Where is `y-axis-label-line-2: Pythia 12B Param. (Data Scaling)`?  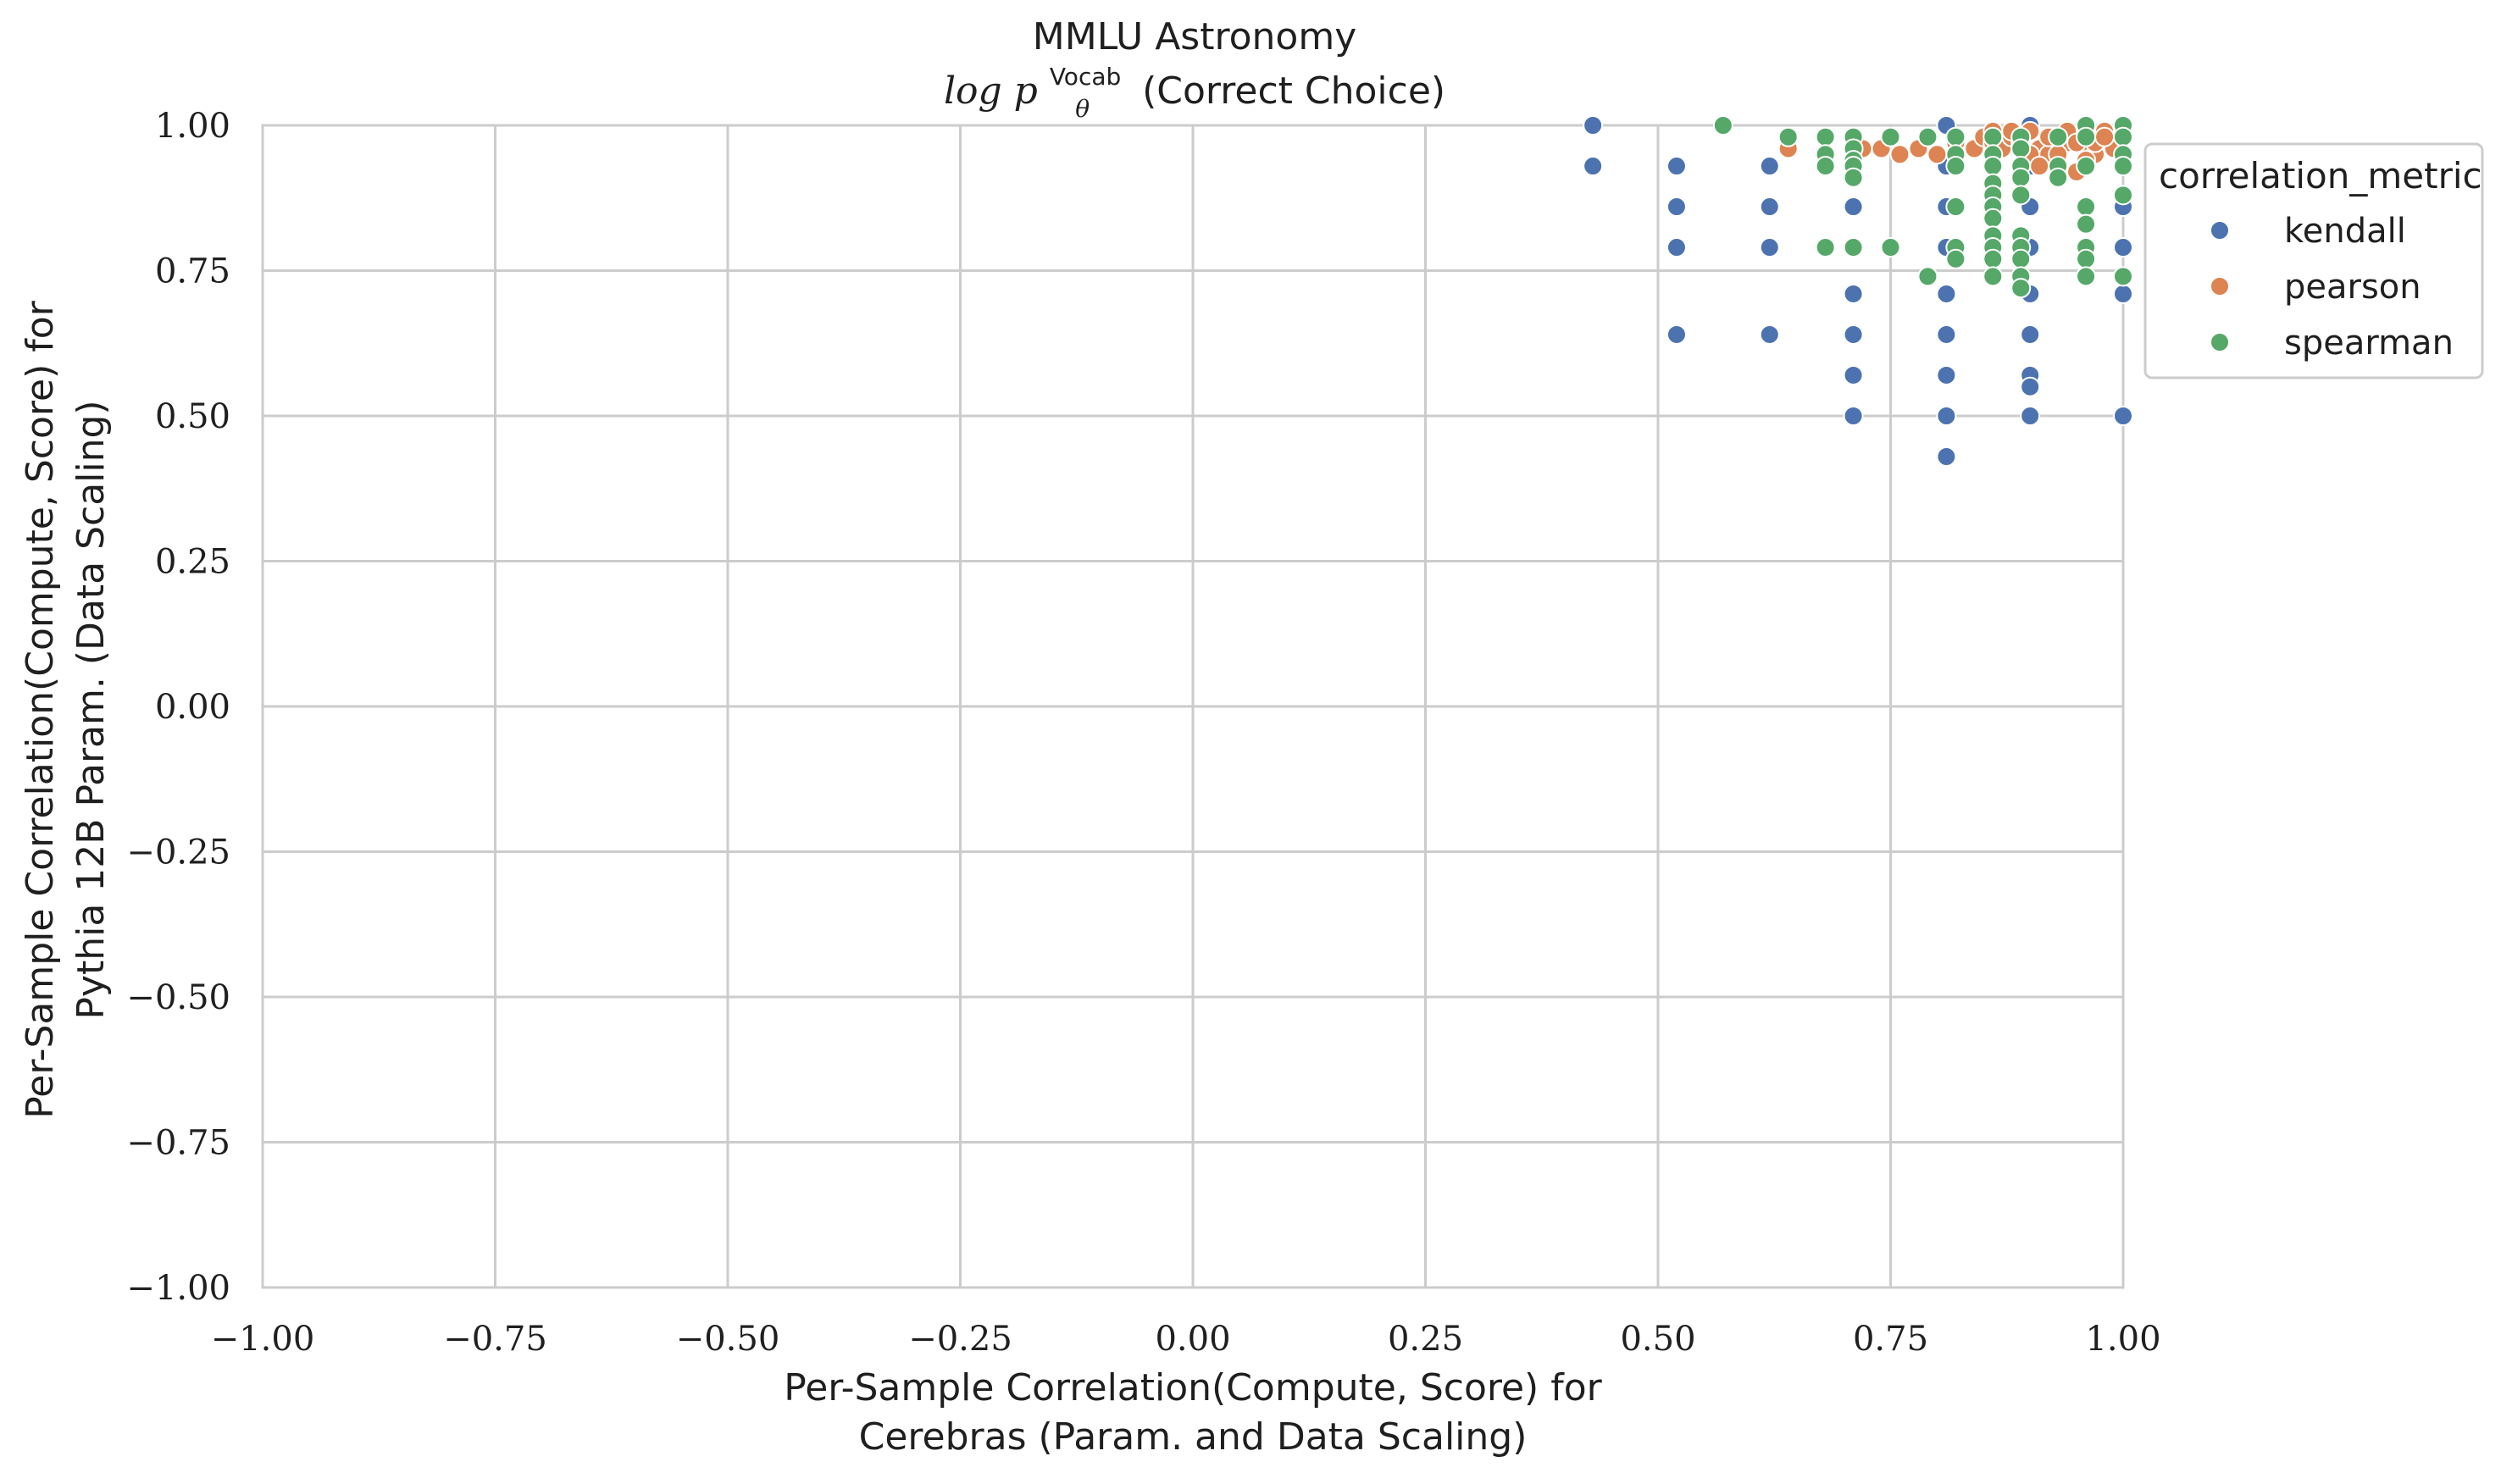 y-axis-label-line-2: Pythia 12B Param. (Data Scaling) is located at coordinates (91, 709).